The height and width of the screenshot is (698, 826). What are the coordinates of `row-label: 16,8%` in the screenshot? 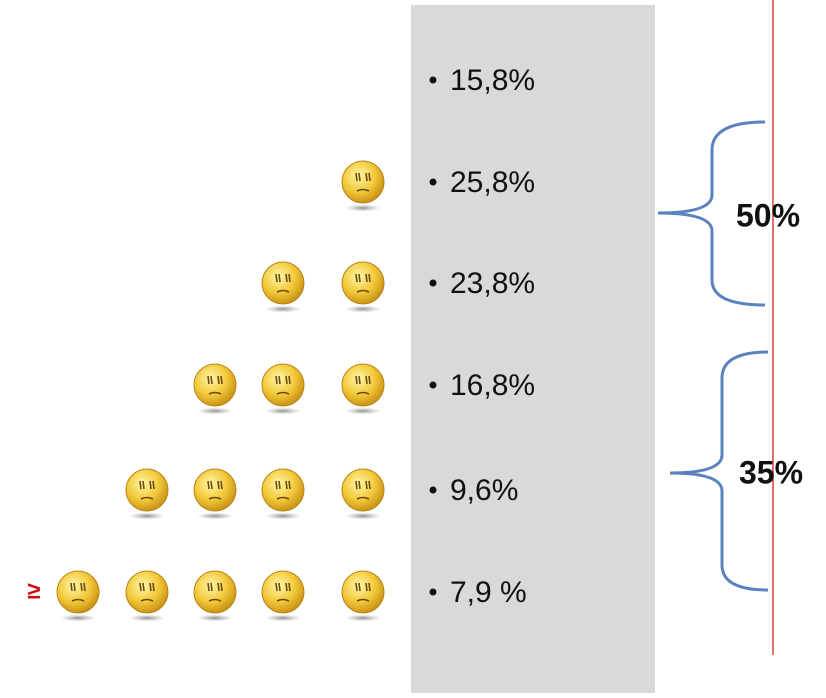 It's located at (492, 385).